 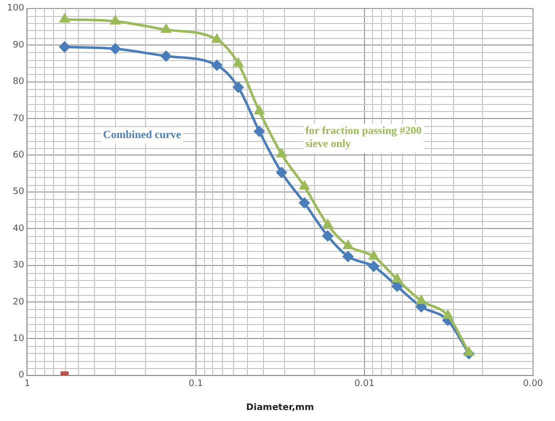 What do you see at coordinates (18, 45) in the screenshot?
I see `y-tick-label: 90` at bounding box center [18, 45].